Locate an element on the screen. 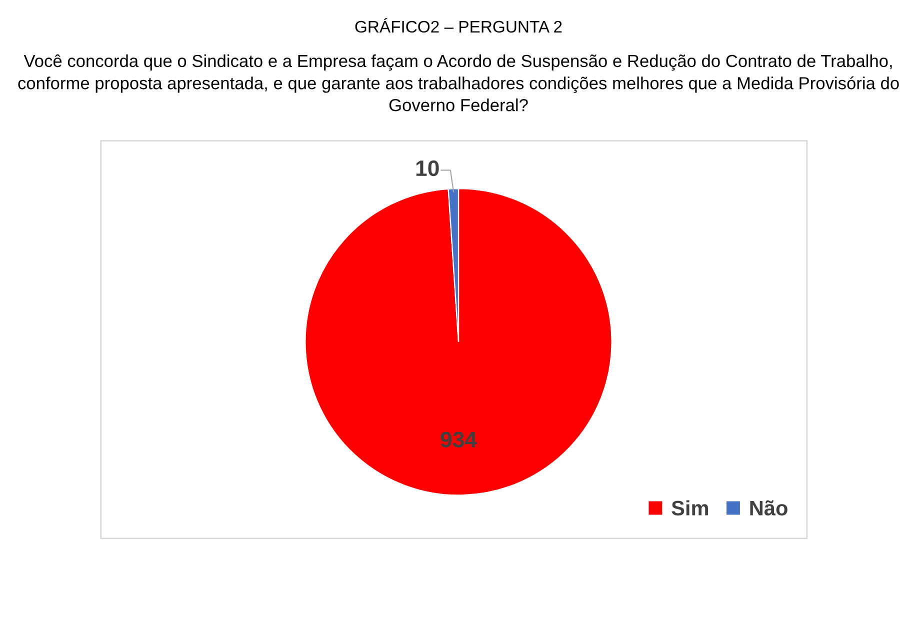 The width and height of the screenshot is (917, 626). data-label: 934 is located at coordinates (458, 440).